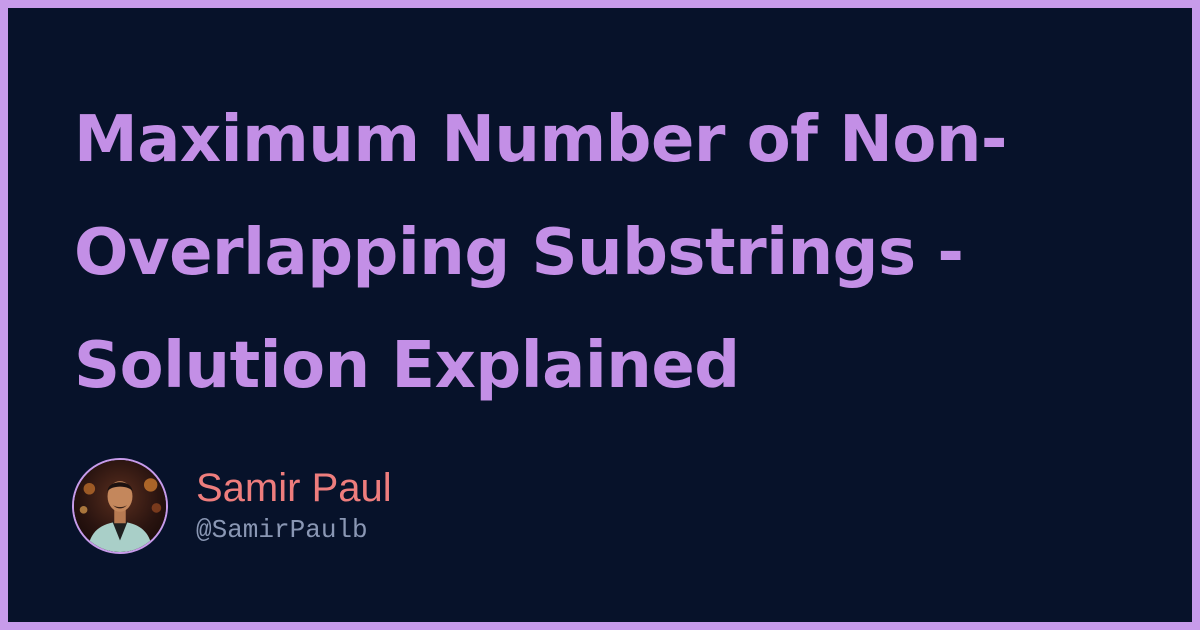 The image size is (1200, 630). Describe the element at coordinates (294, 488) in the screenshot. I see `author-name: Samir Paul` at that location.